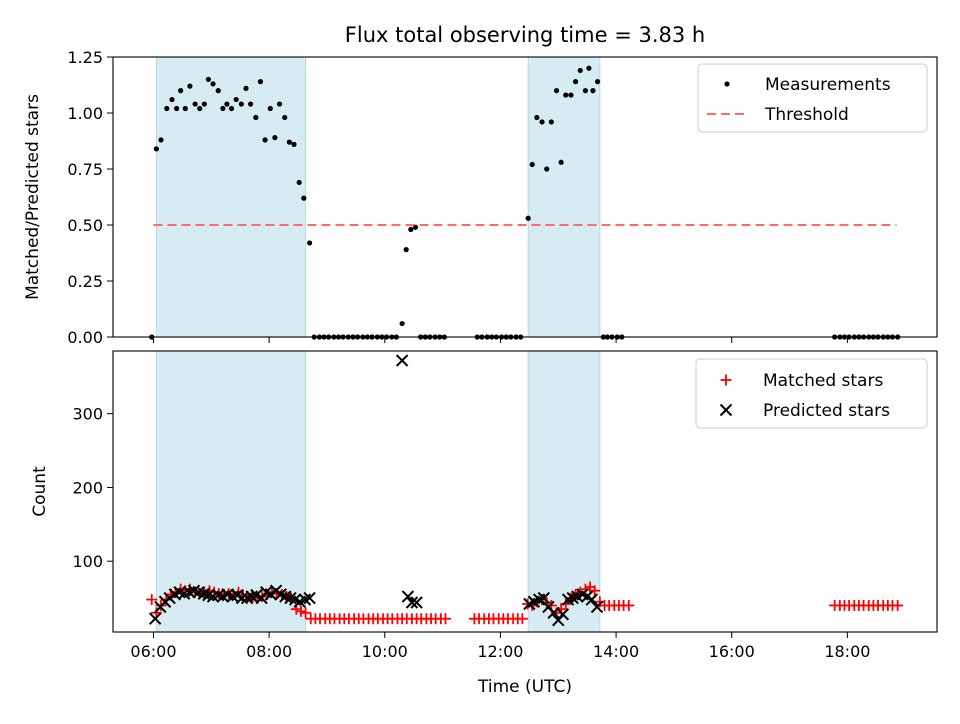  What do you see at coordinates (85, 113) in the screenshot?
I see `y-tick-label: 1.00` at bounding box center [85, 113].